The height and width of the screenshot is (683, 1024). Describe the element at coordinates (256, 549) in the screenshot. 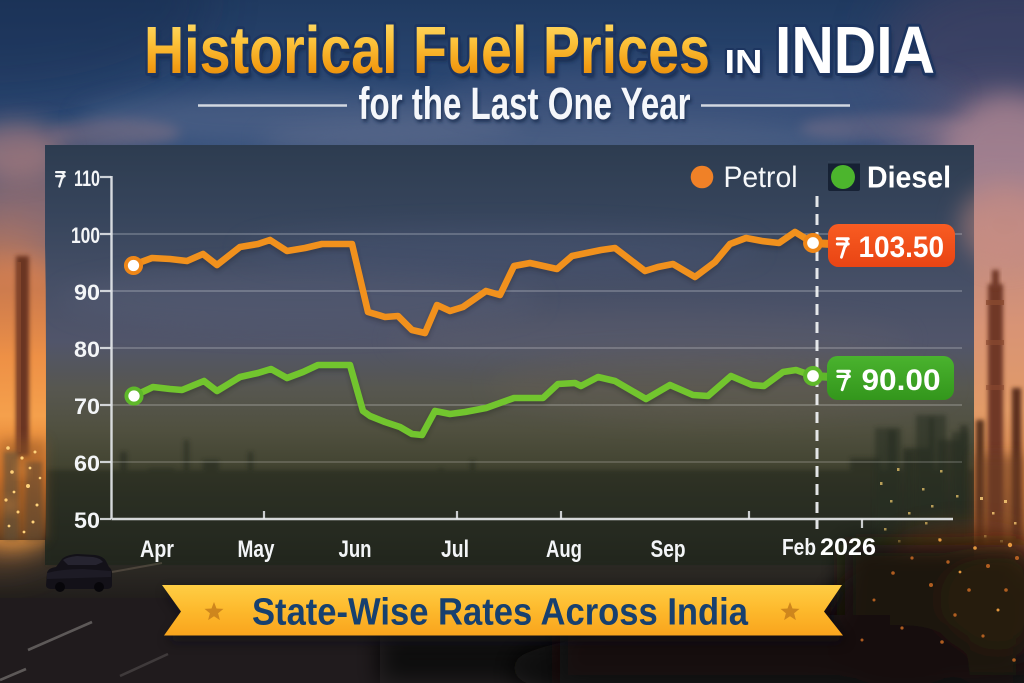

I see `svg-text: May` at that location.